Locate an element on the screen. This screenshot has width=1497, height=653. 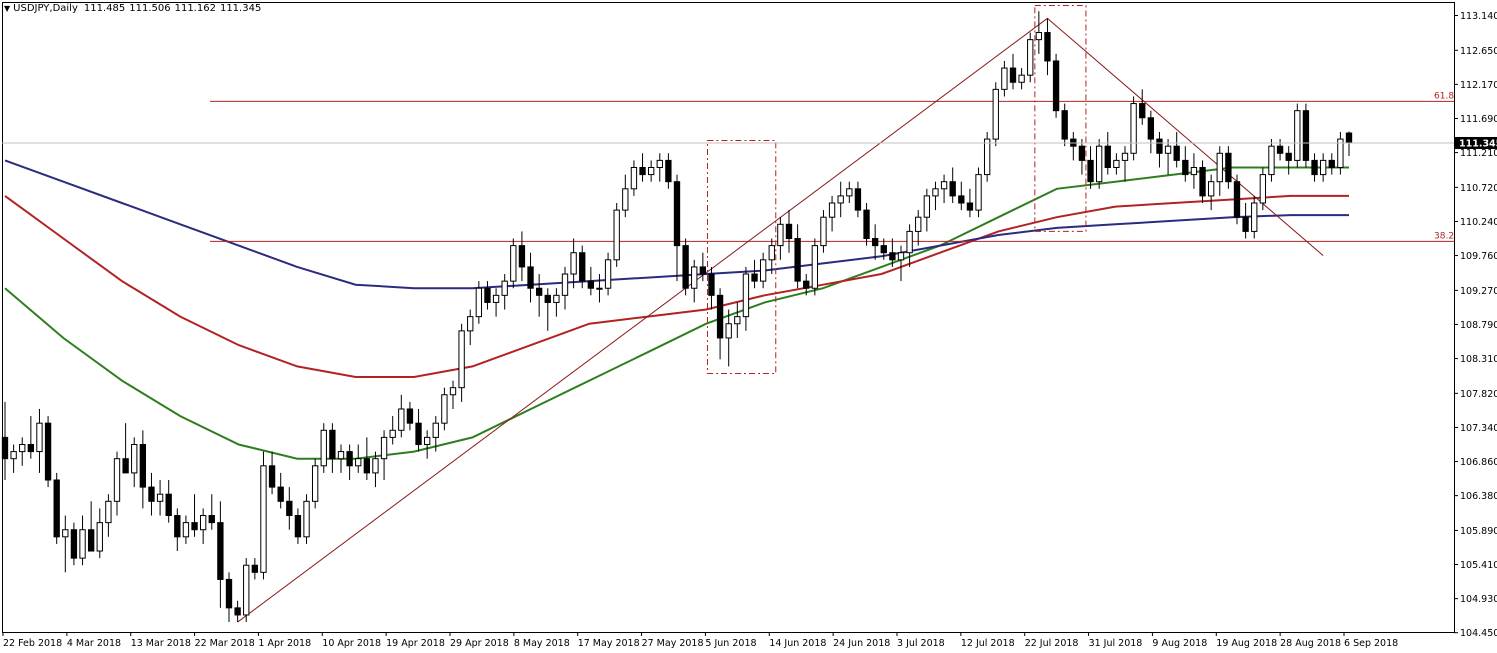
collapse-triangle-icon: ▼ is located at coordinates (7, 8).